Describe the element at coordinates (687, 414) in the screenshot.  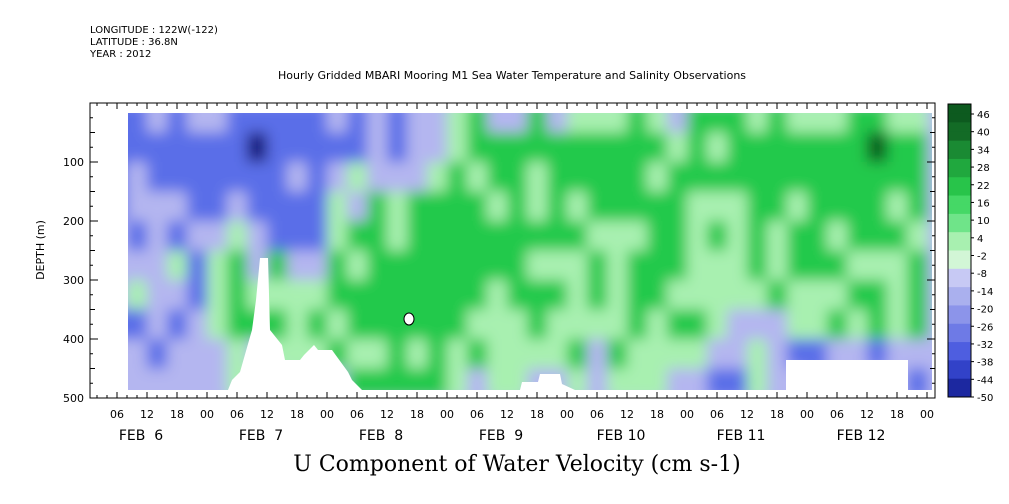
I see `x-tick-label: 00` at that location.